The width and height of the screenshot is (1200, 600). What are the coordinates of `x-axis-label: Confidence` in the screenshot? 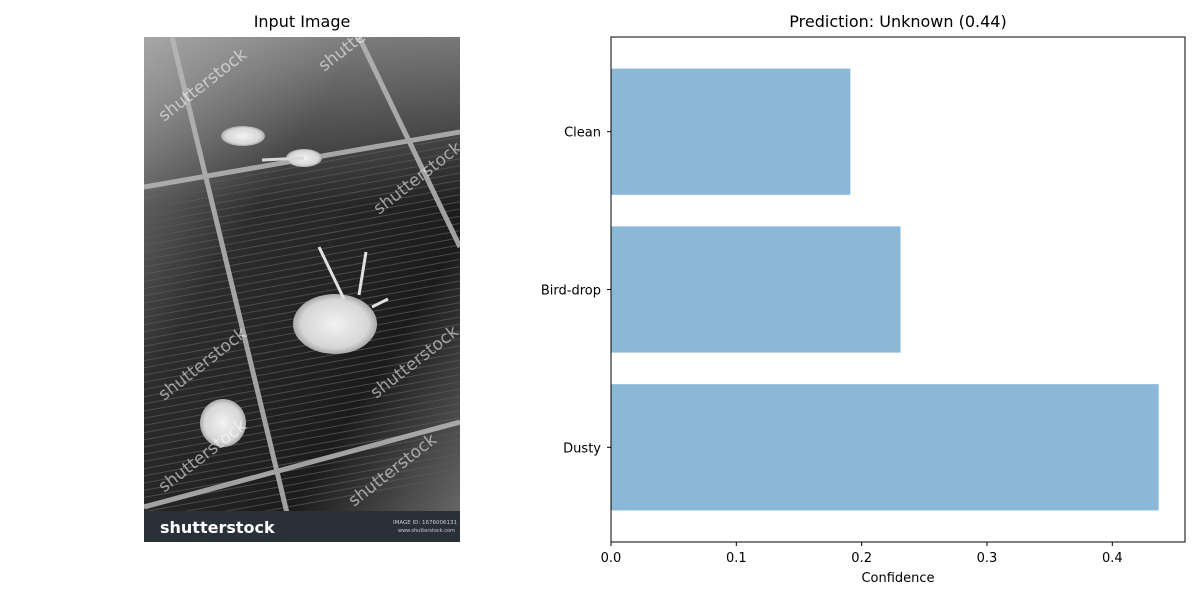 It's located at (897, 578).